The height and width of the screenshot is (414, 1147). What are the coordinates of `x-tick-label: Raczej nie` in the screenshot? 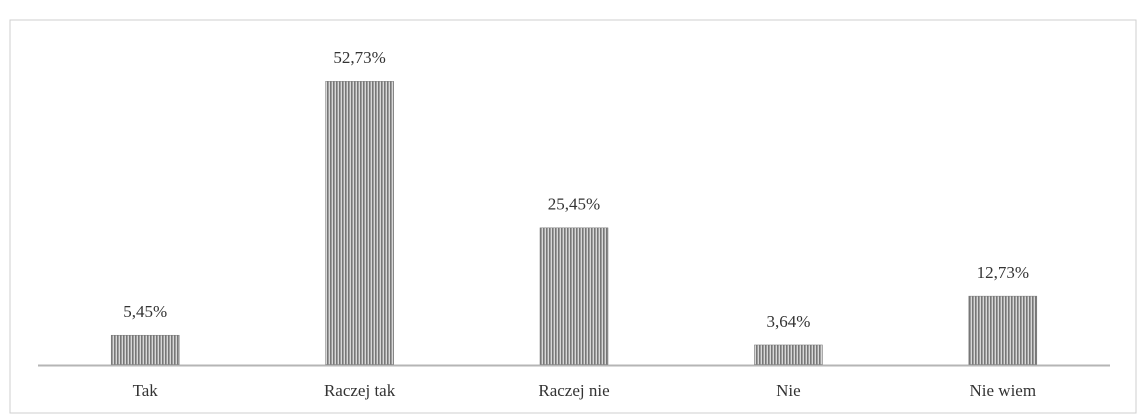 It's located at (573, 390).